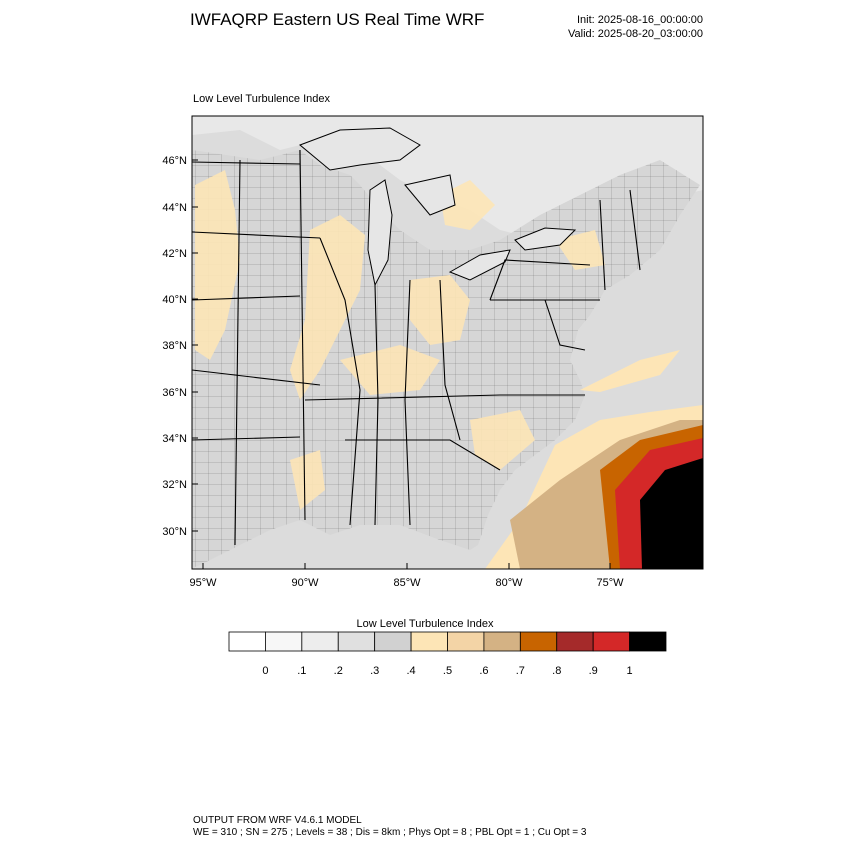 The width and height of the screenshot is (850, 850). Describe the element at coordinates (174, 532) in the screenshot. I see `lat-label: 30°N` at that location.